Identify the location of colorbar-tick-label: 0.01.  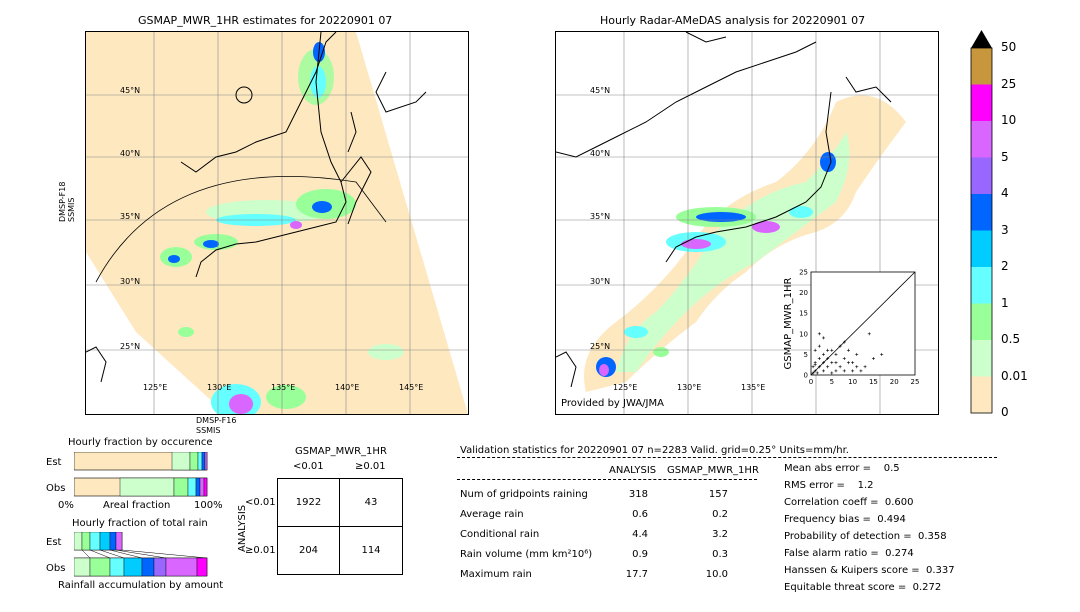
(1014, 375).